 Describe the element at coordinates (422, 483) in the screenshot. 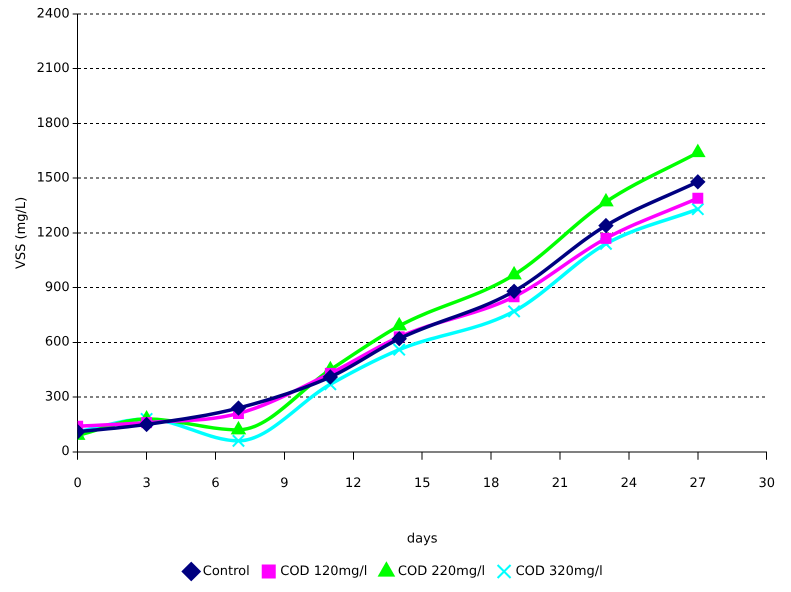

I see `x-tick-label: 15` at that location.